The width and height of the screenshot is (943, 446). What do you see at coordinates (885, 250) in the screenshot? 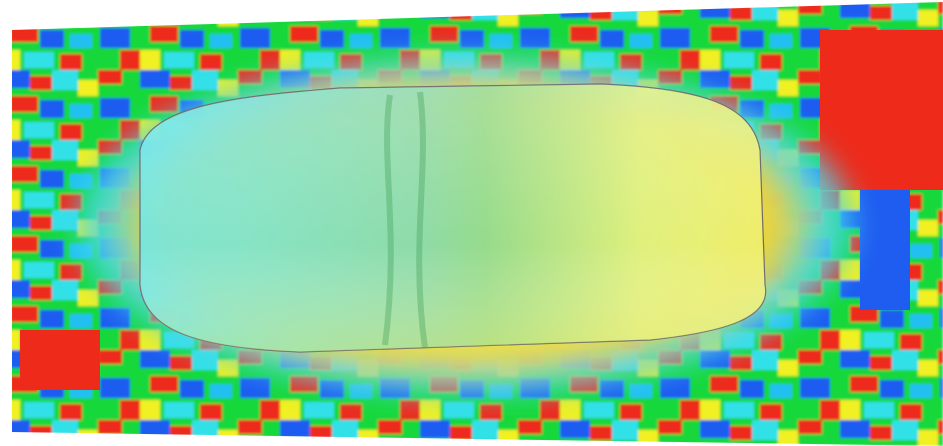
I see `blue-patch` at bounding box center [885, 250].